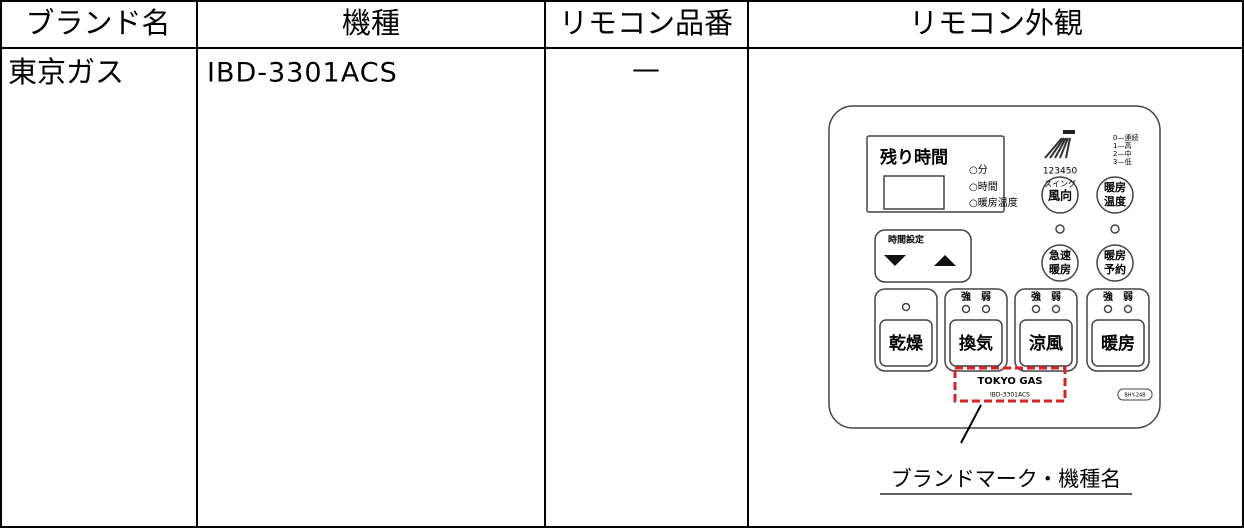 The height and width of the screenshot is (528, 1244). I want to click on speed-legend: 3—低, so click(1122, 161).